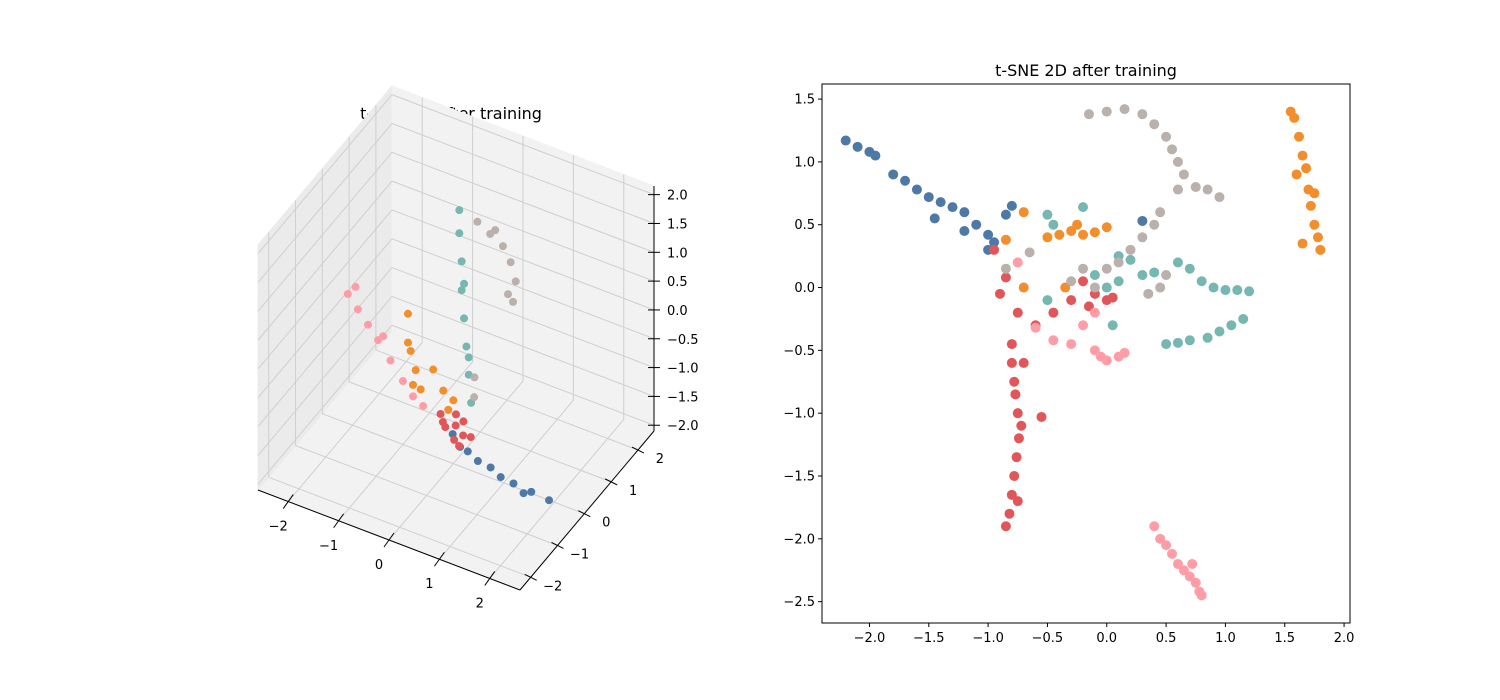  I want to click on y-tick-label: −1.5, so click(799, 477).